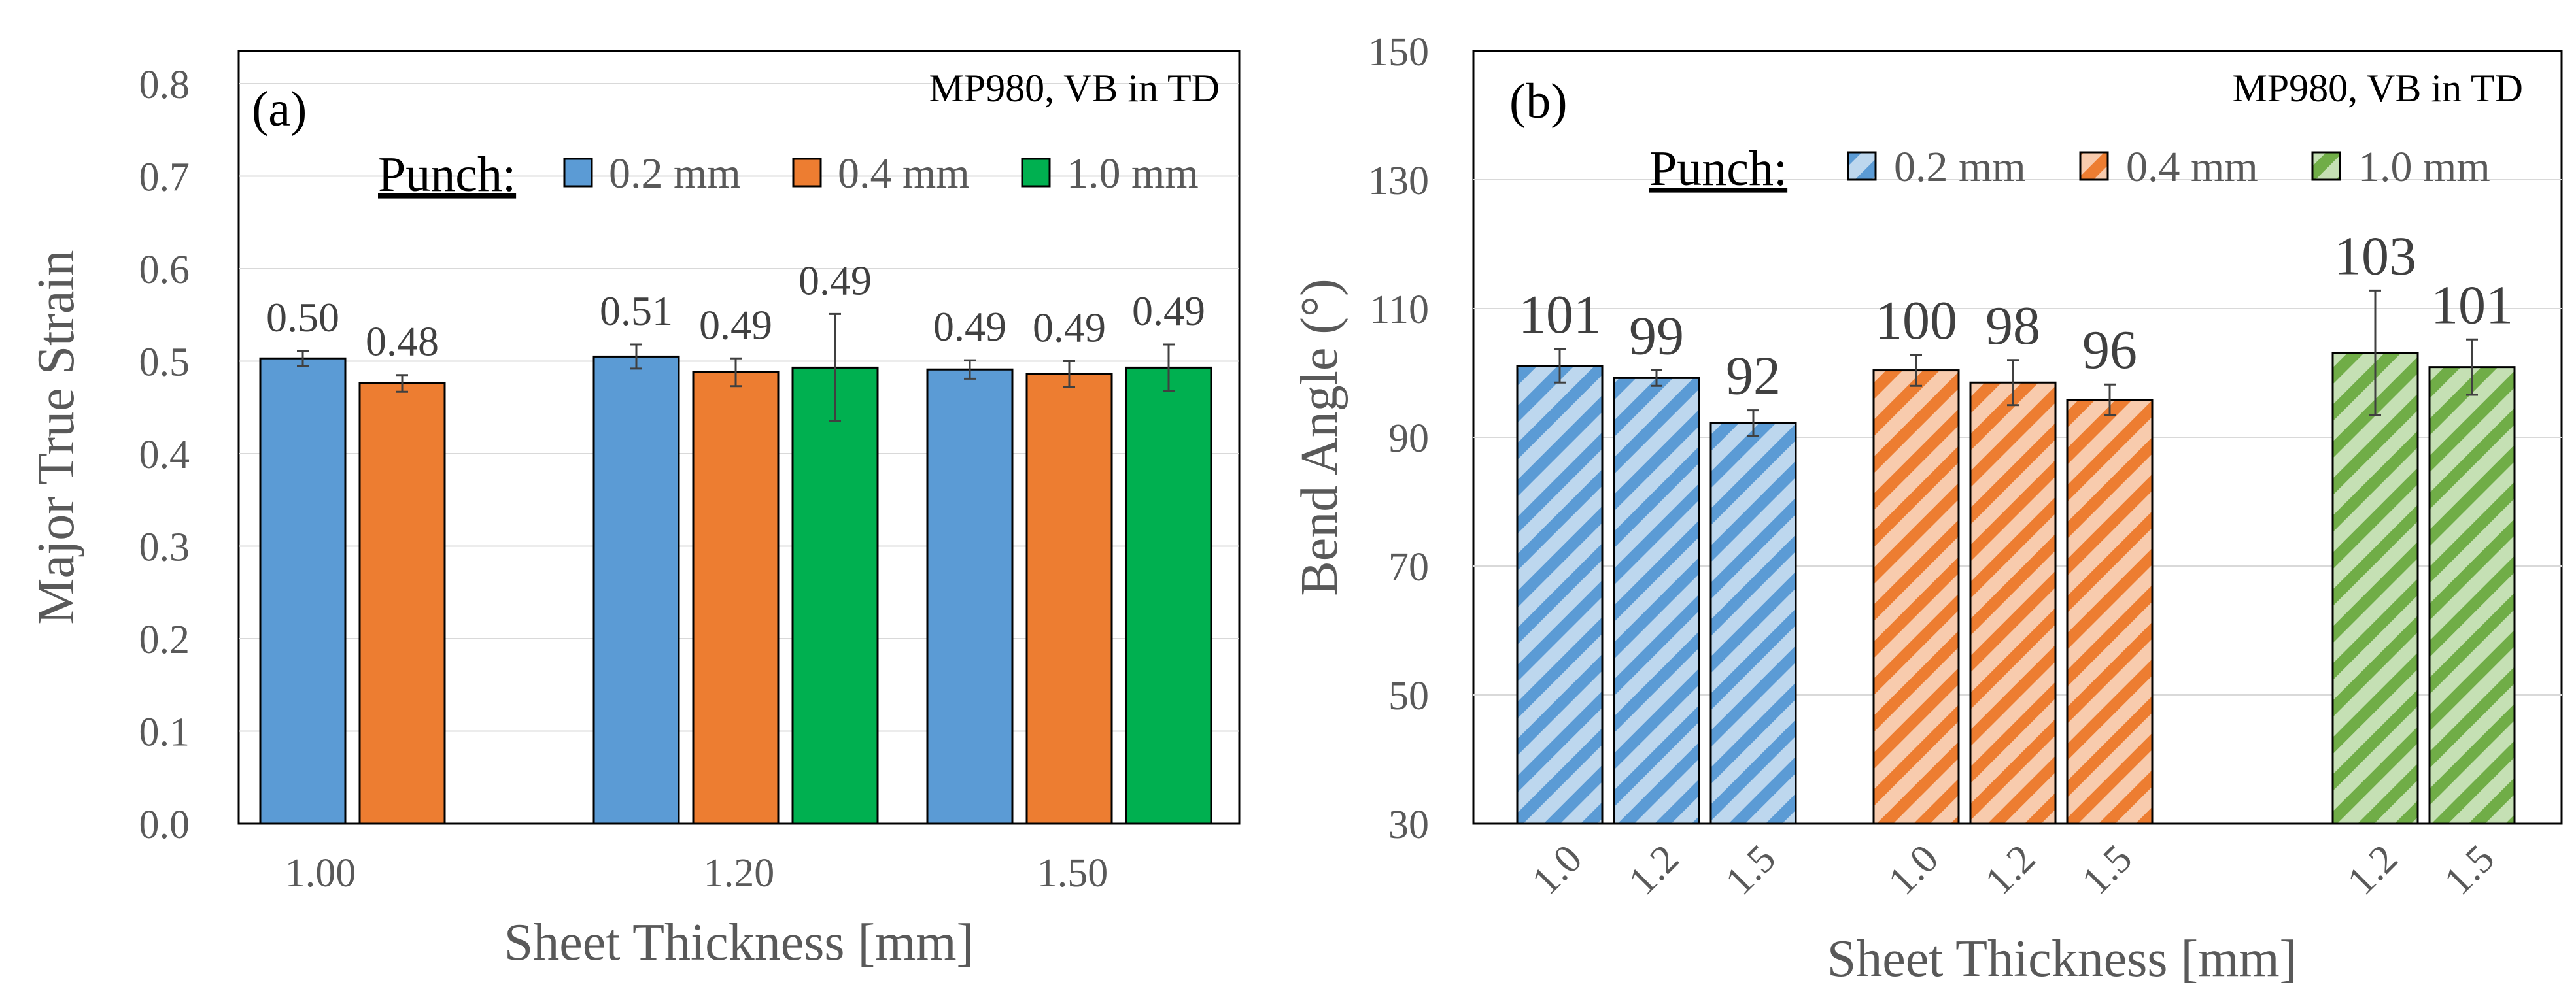 Image resolution: width=2576 pixels, height=1006 pixels. I want to click on strain-y-tick-label: 0.5, so click(165, 363).